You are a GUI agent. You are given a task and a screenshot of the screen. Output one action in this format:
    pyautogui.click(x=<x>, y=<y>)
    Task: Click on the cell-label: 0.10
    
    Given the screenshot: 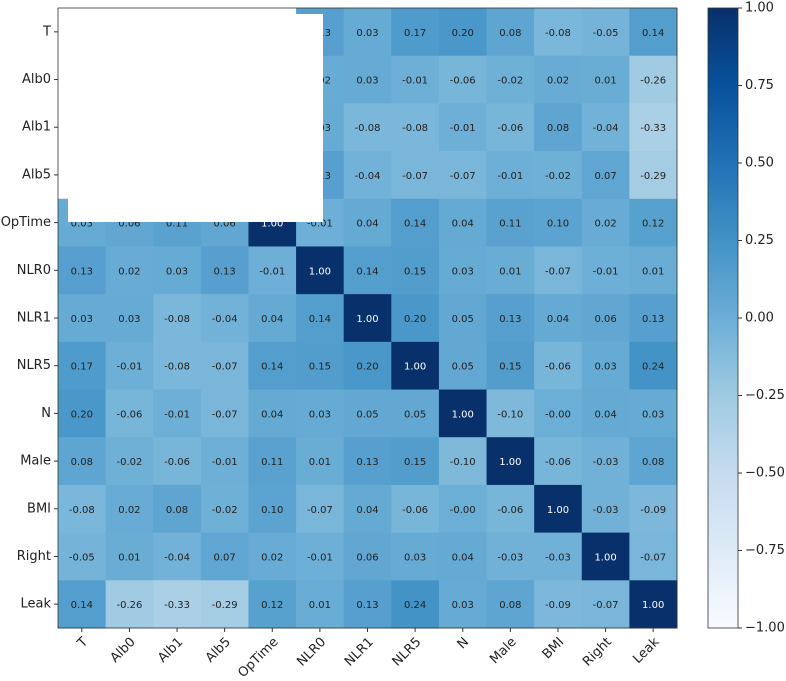 What is the action you would take?
    pyautogui.click(x=272, y=510)
    